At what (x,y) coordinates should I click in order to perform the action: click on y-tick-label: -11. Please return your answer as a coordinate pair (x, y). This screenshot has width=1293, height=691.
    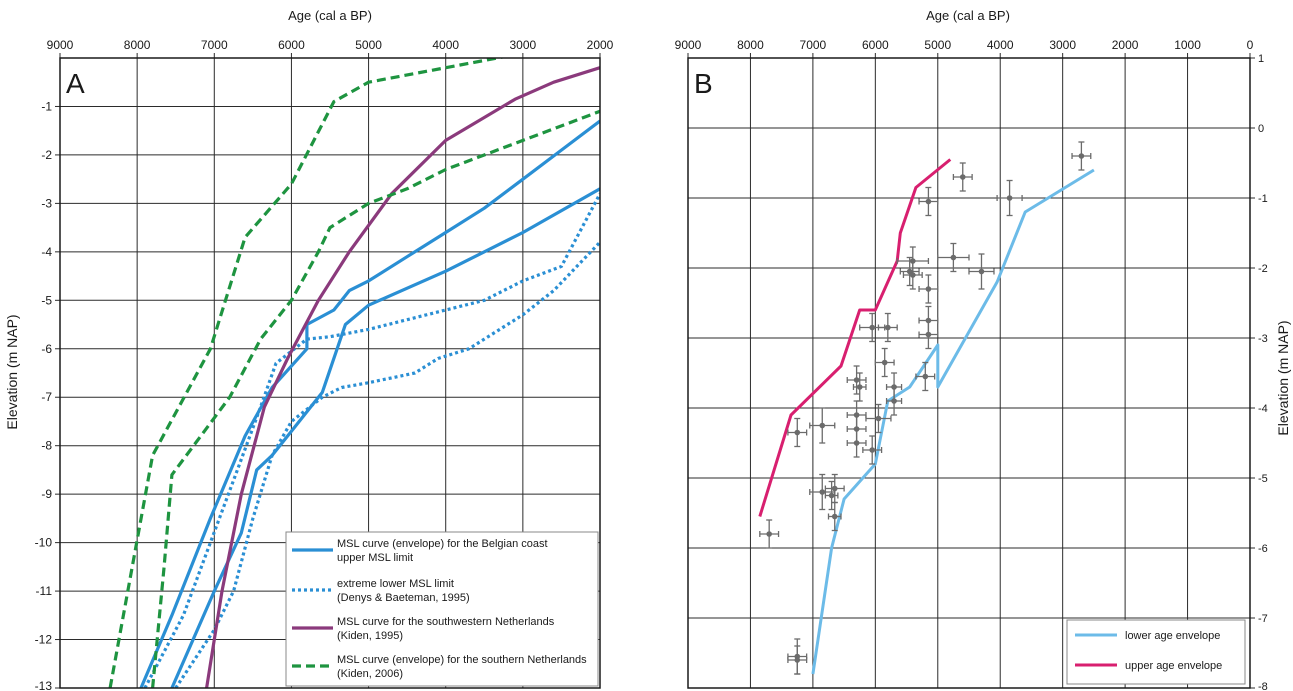
    Looking at the image, I should click on (44, 591).